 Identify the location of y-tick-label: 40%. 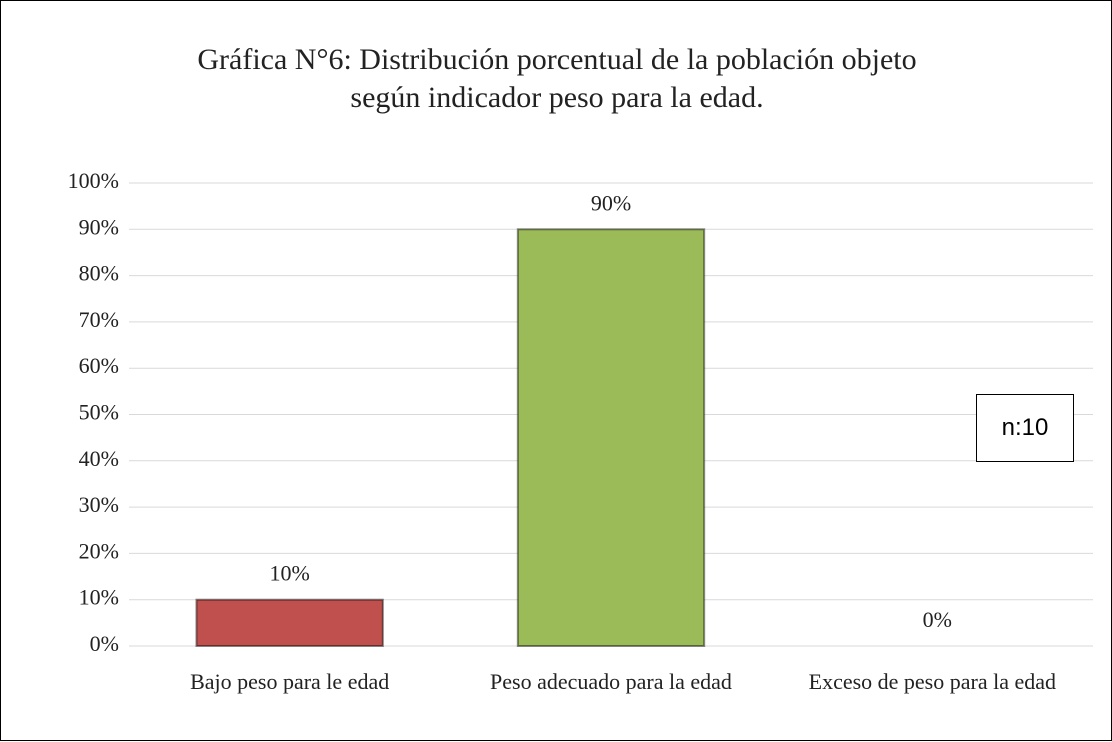
(99, 458).